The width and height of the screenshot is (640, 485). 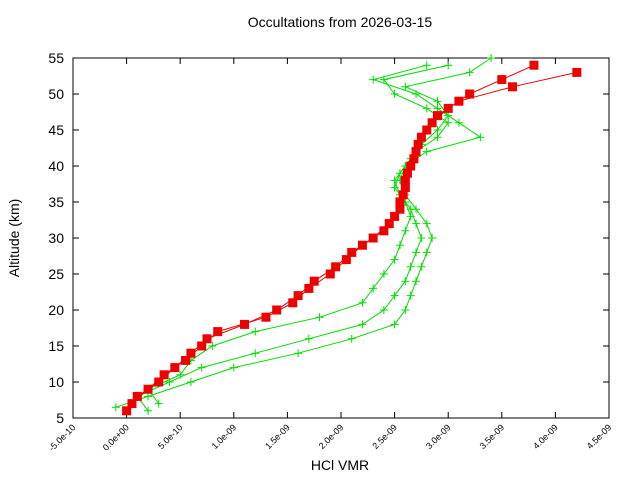 What do you see at coordinates (60, 418) in the screenshot?
I see `y-tick-label: 5` at bounding box center [60, 418].